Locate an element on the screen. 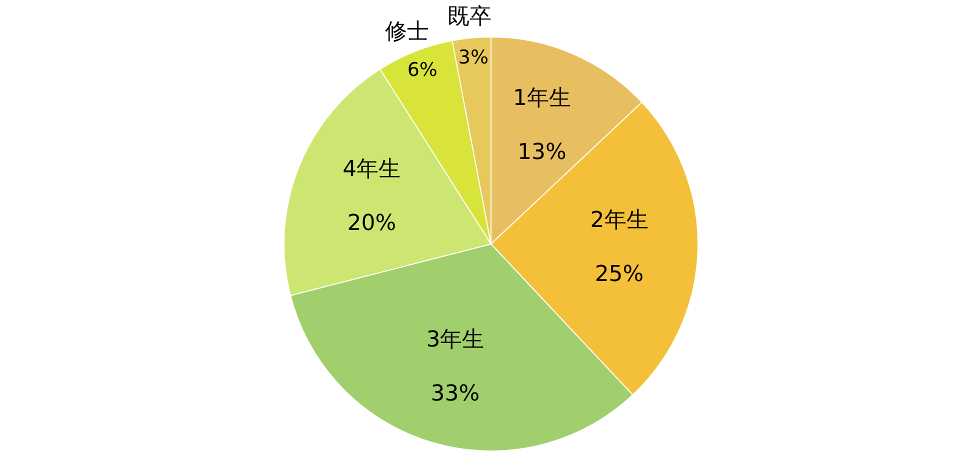 Image resolution: width=960 pixels, height=454 pixels. data-label: 20% is located at coordinates (371, 223).